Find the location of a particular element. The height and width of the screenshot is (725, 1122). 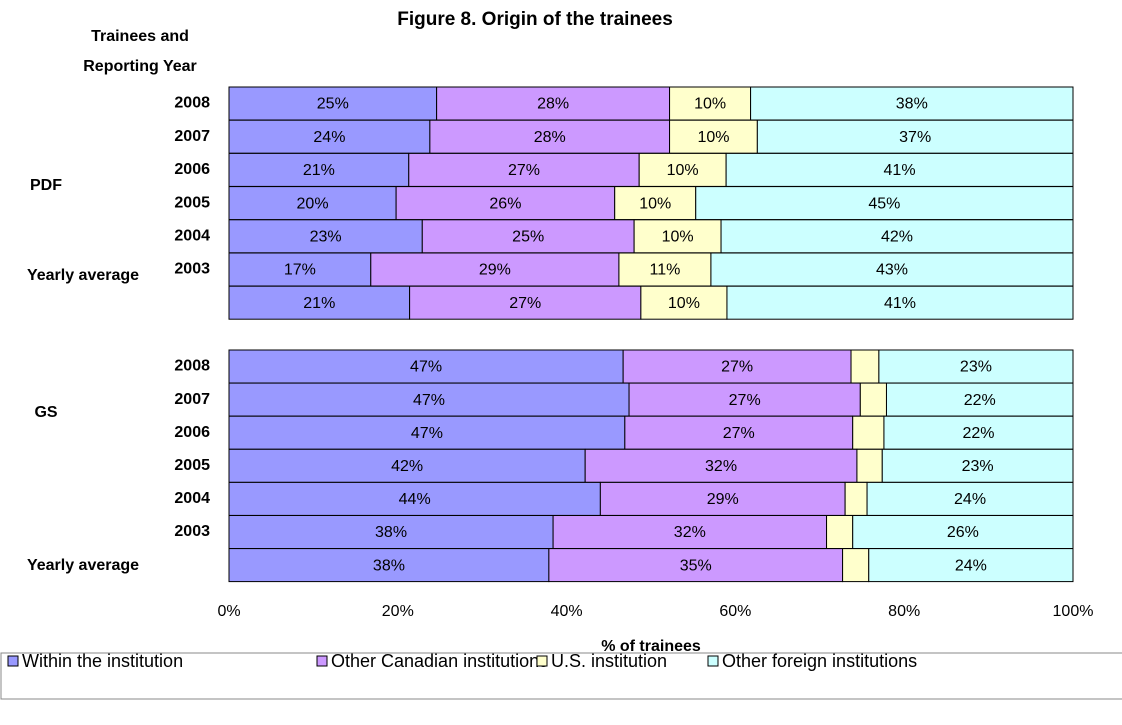

x-tick-label: 80% is located at coordinates (904, 611).